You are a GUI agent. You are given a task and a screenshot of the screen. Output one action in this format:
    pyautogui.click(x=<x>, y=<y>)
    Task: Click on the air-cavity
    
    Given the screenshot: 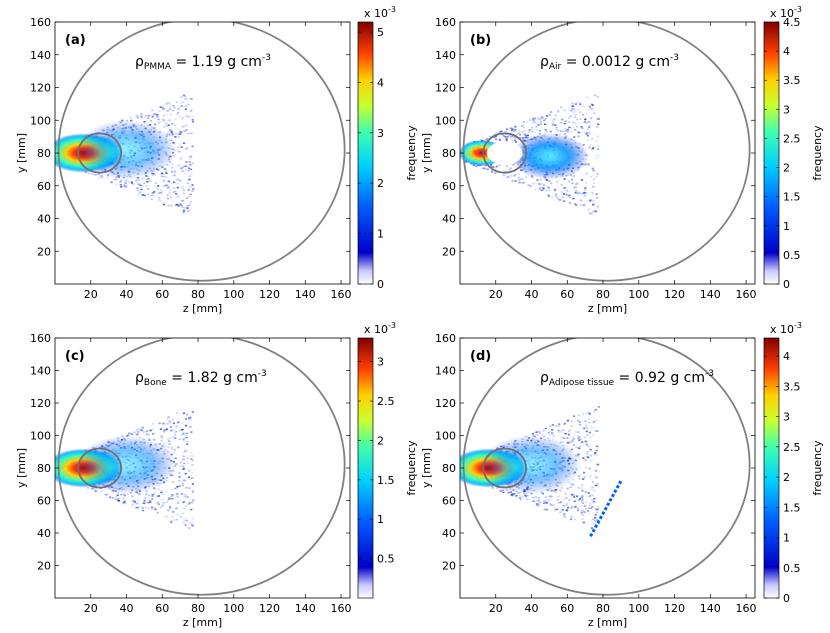 What is the action you would take?
    pyautogui.click(x=504, y=153)
    